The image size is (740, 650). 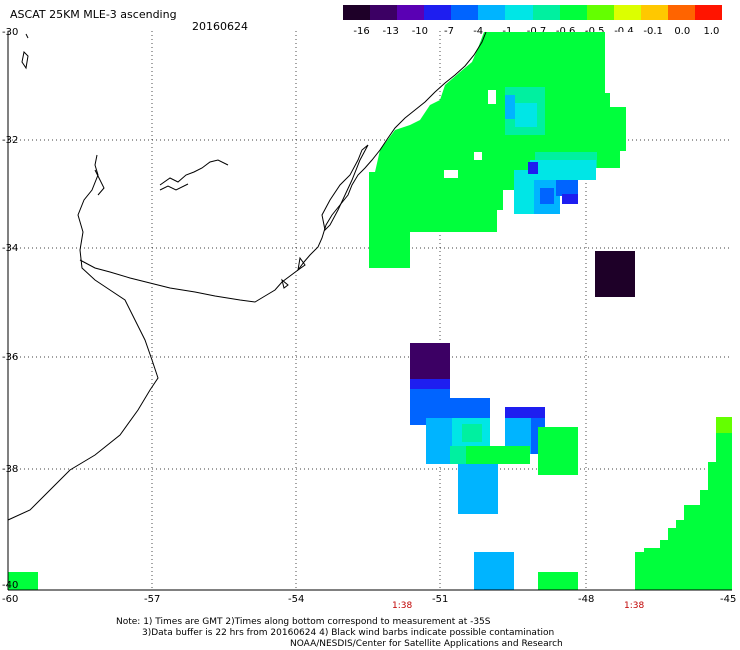 What do you see at coordinates (586, 599) in the screenshot?
I see `lon-label-48: -48` at bounding box center [586, 599].